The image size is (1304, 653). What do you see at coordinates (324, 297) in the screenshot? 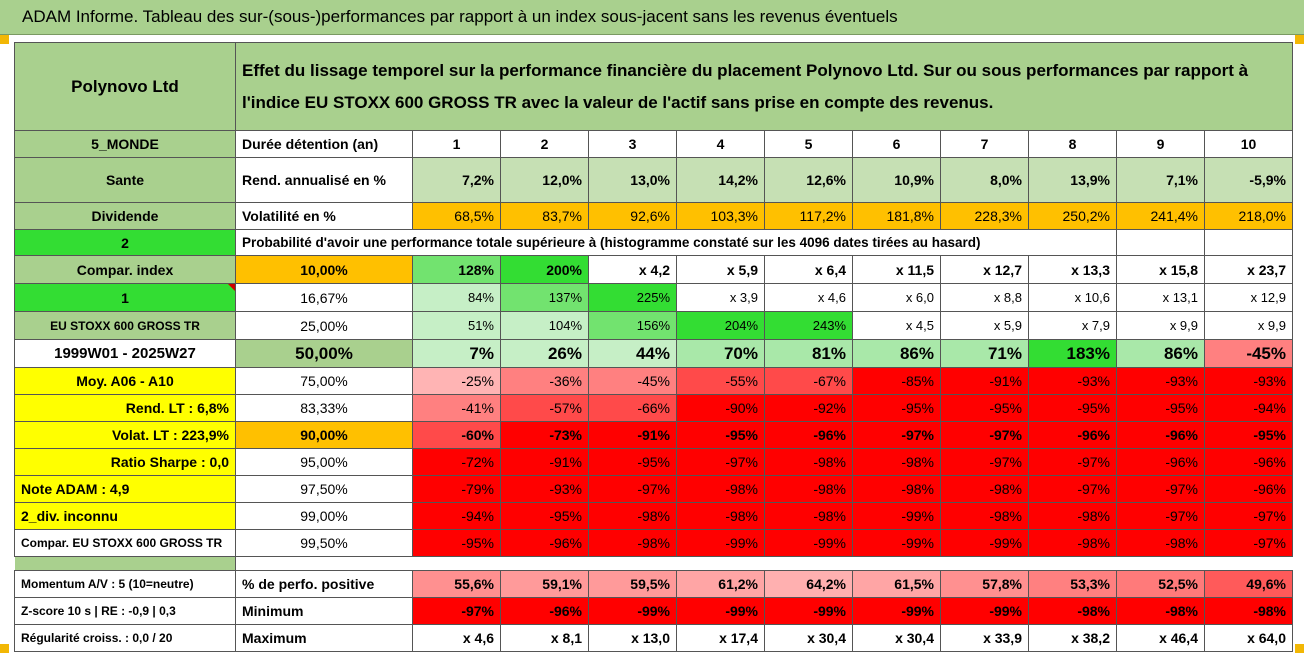
I see `quantile-label: 16,67%` at bounding box center [324, 297].